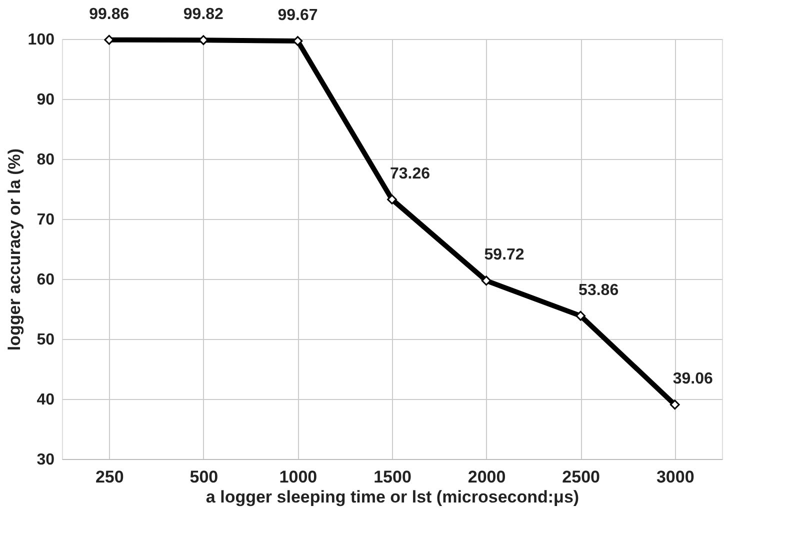 This screenshot has width=790, height=540. I want to click on data-label: 99.82, so click(203, 15).